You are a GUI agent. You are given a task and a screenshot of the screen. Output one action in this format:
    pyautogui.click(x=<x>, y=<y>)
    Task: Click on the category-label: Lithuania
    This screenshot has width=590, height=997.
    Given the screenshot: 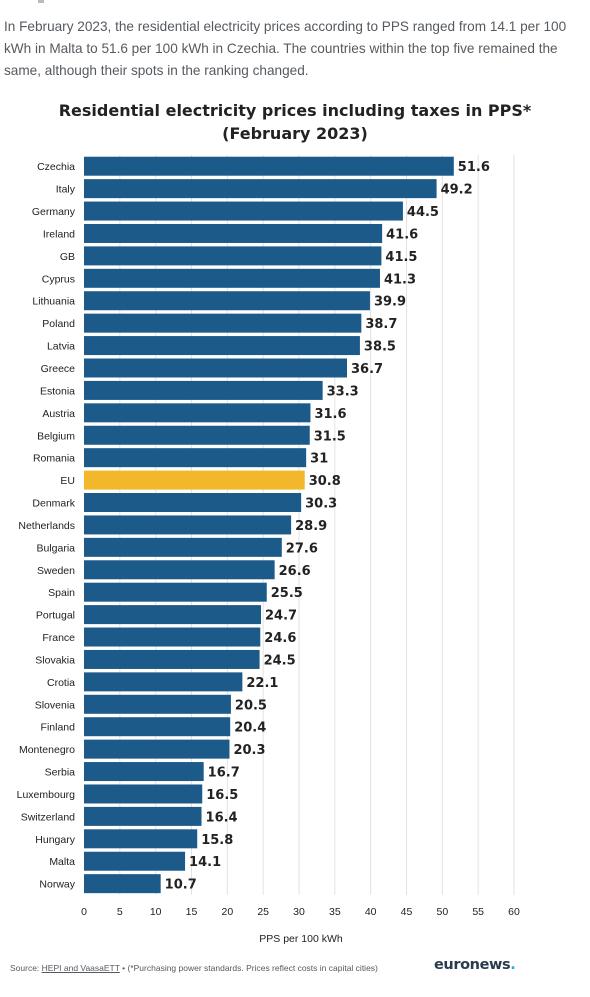 What is the action you would take?
    pyautogui.click(x=53, y=302)
    